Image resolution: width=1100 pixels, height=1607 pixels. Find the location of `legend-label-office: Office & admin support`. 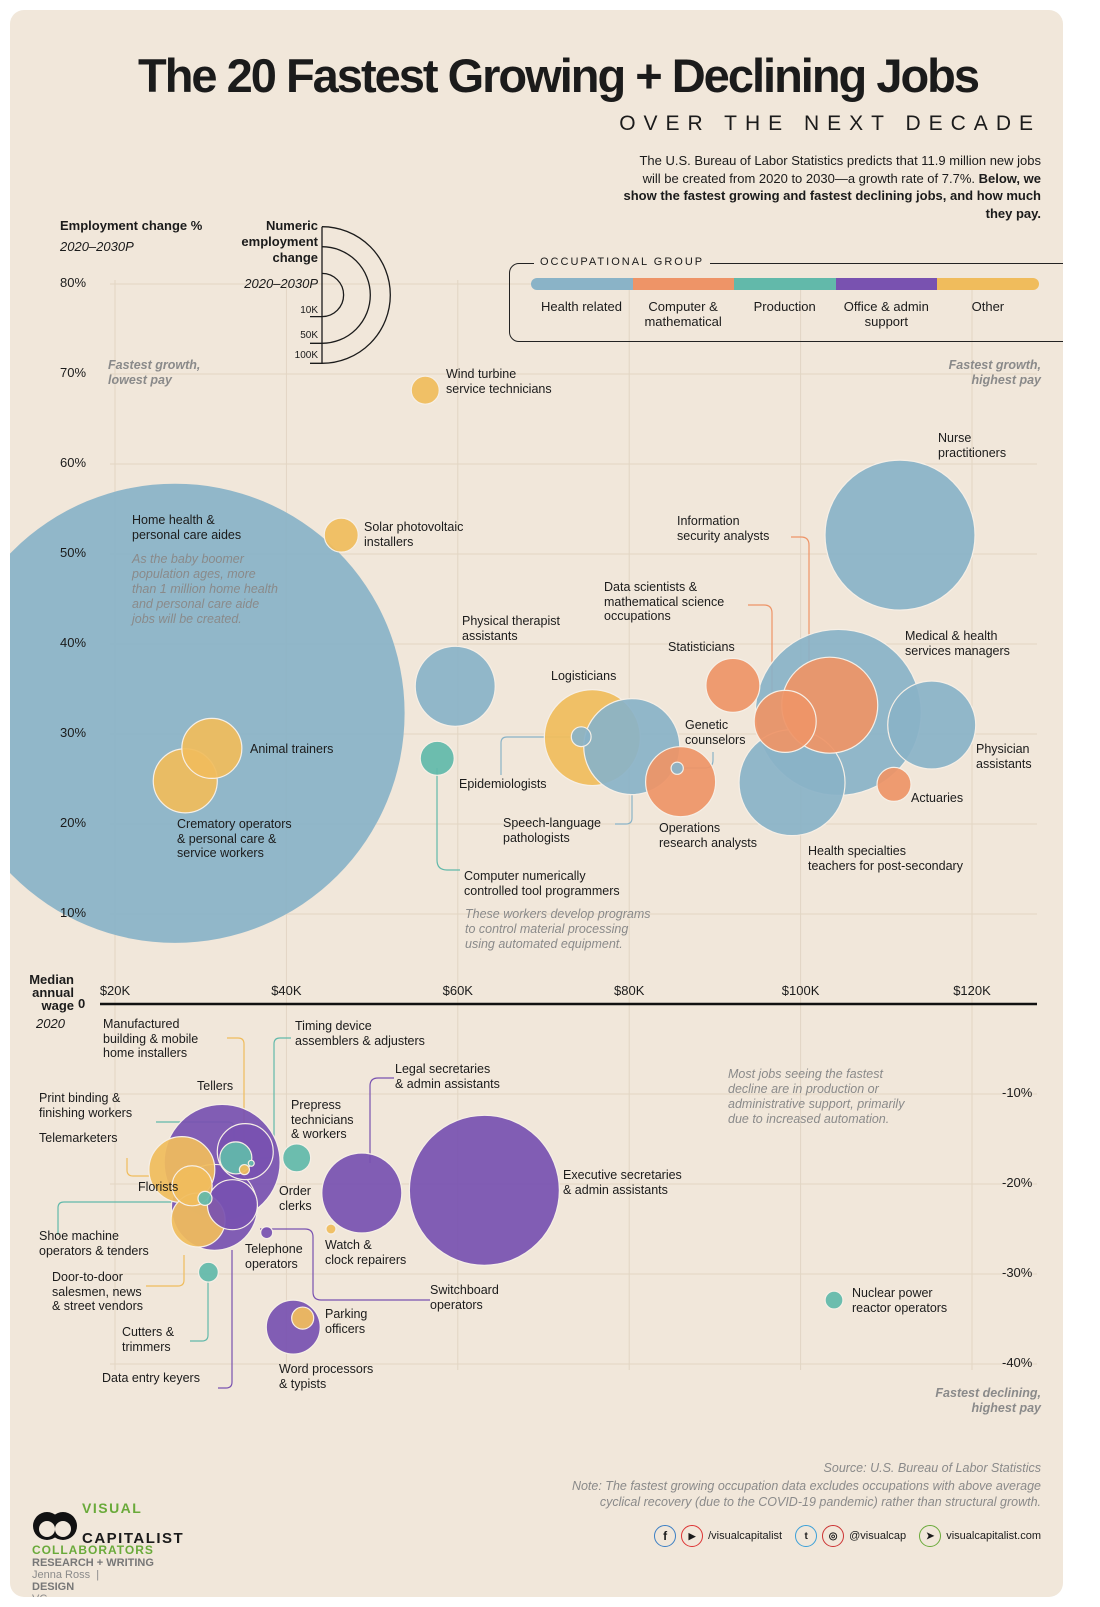

legend-label-office: Office & admin support is located at coordinates (886, 314).